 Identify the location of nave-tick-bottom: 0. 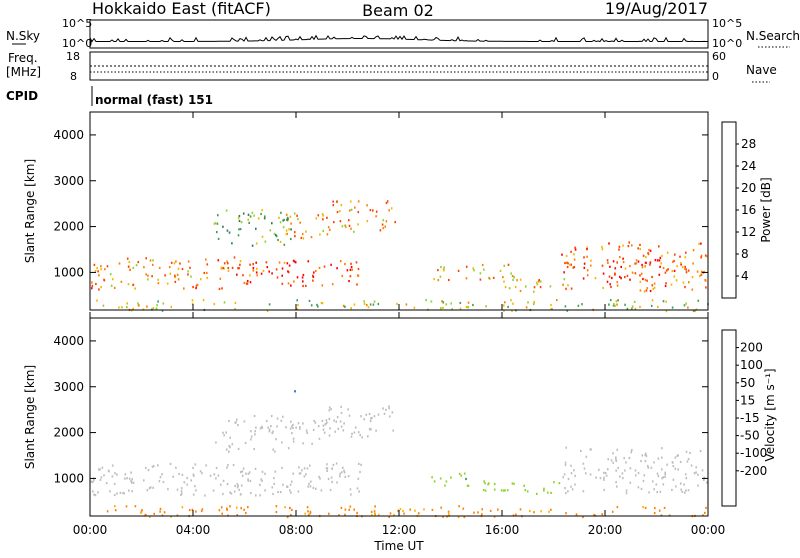
(715, 76).